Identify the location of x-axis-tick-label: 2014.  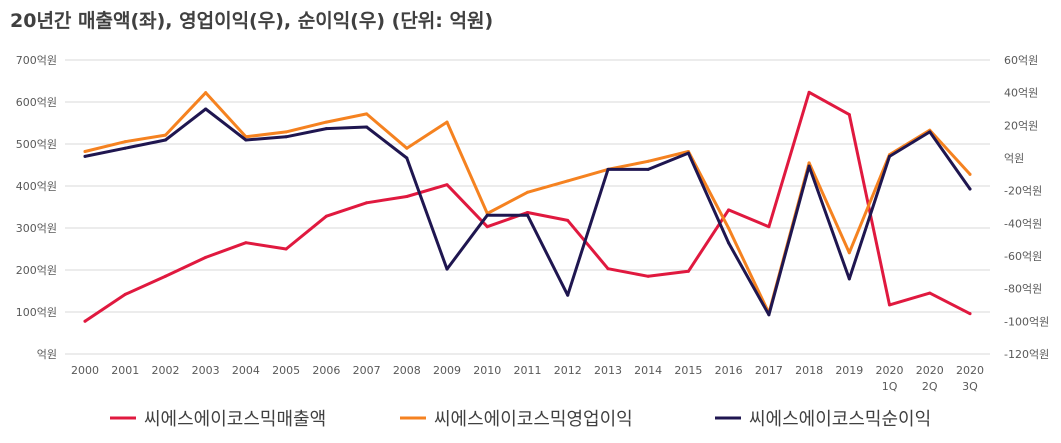
(648, 370).